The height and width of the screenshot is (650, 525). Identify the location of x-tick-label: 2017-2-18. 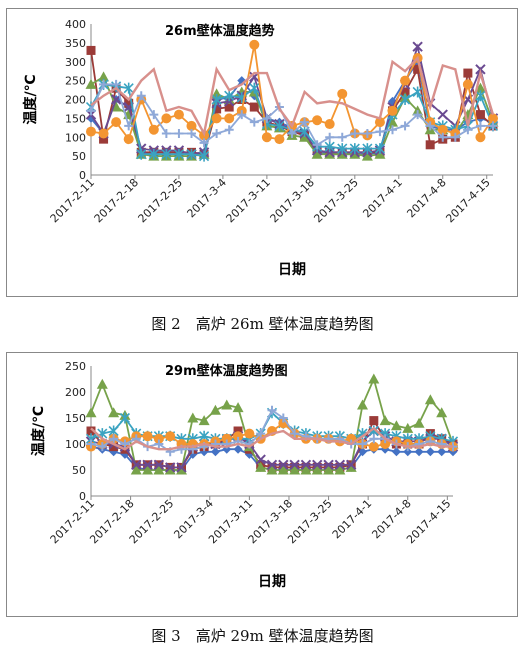
(116, 200).